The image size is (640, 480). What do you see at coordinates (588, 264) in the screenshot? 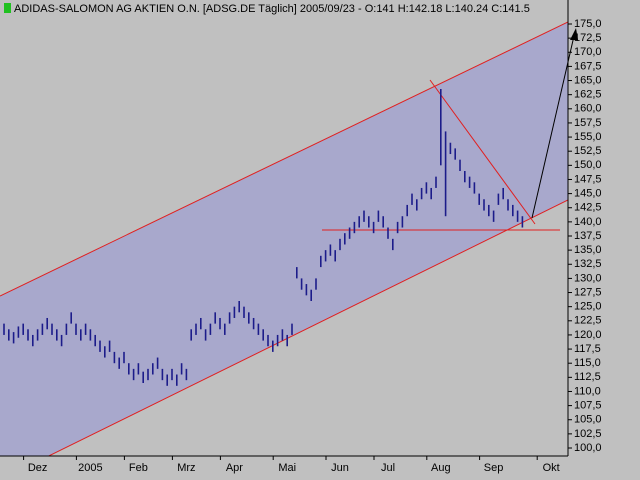
I see `y-tick-label: 132,5` at bounding box center [588, 264].